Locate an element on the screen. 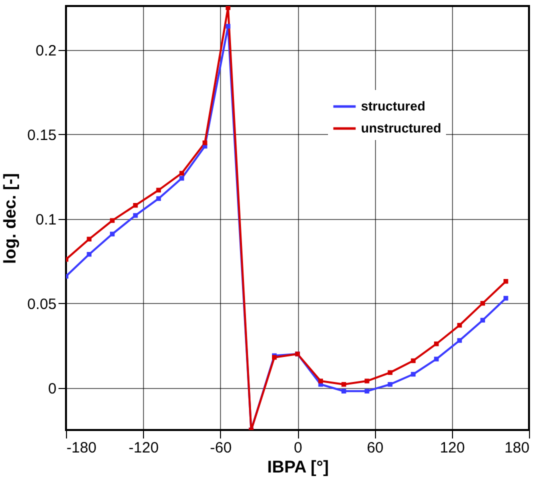  y-tick-label: 0 is located at coordinates (52, 389).